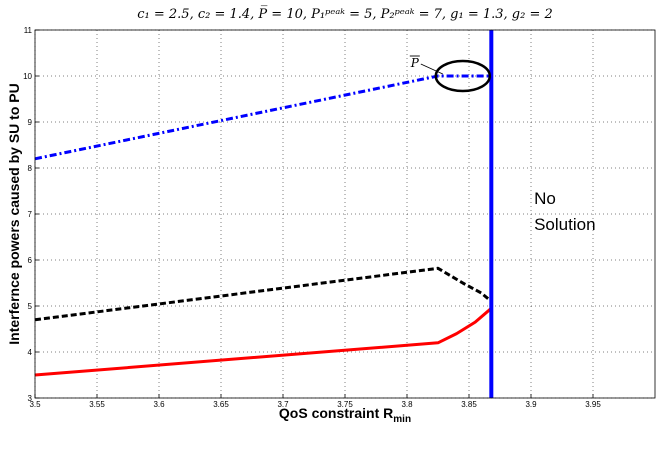  Describe the element at coordinates (159, 404) in the screenshot. I see `x-tick-label: 3.6` at that location.